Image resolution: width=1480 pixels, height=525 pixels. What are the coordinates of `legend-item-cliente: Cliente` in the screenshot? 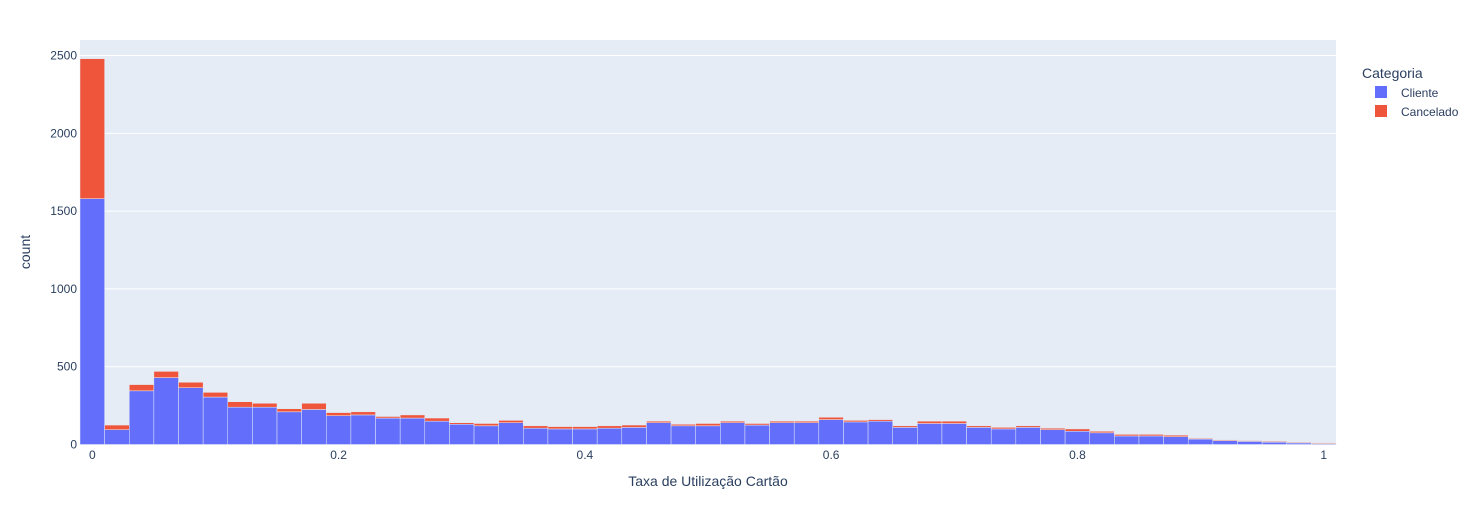 It's located at (1407, 93).